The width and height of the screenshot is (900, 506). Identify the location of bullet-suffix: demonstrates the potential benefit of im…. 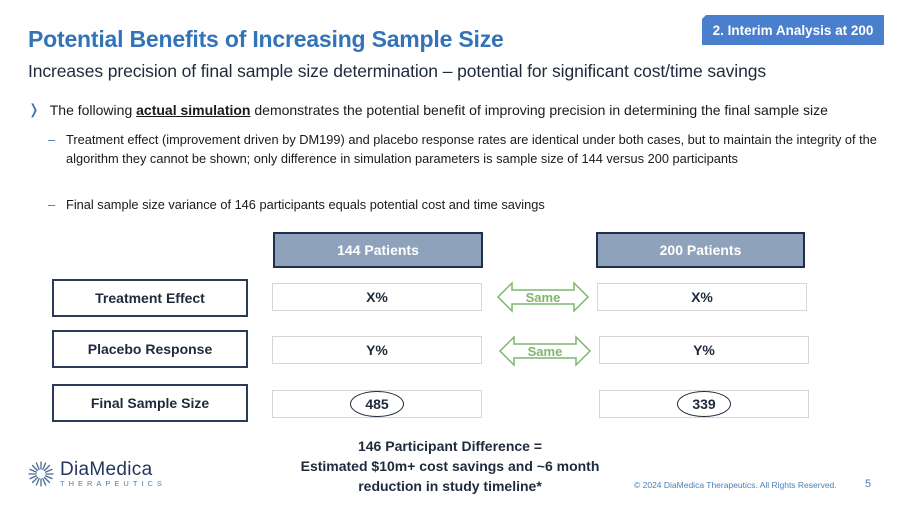
(539, 109).